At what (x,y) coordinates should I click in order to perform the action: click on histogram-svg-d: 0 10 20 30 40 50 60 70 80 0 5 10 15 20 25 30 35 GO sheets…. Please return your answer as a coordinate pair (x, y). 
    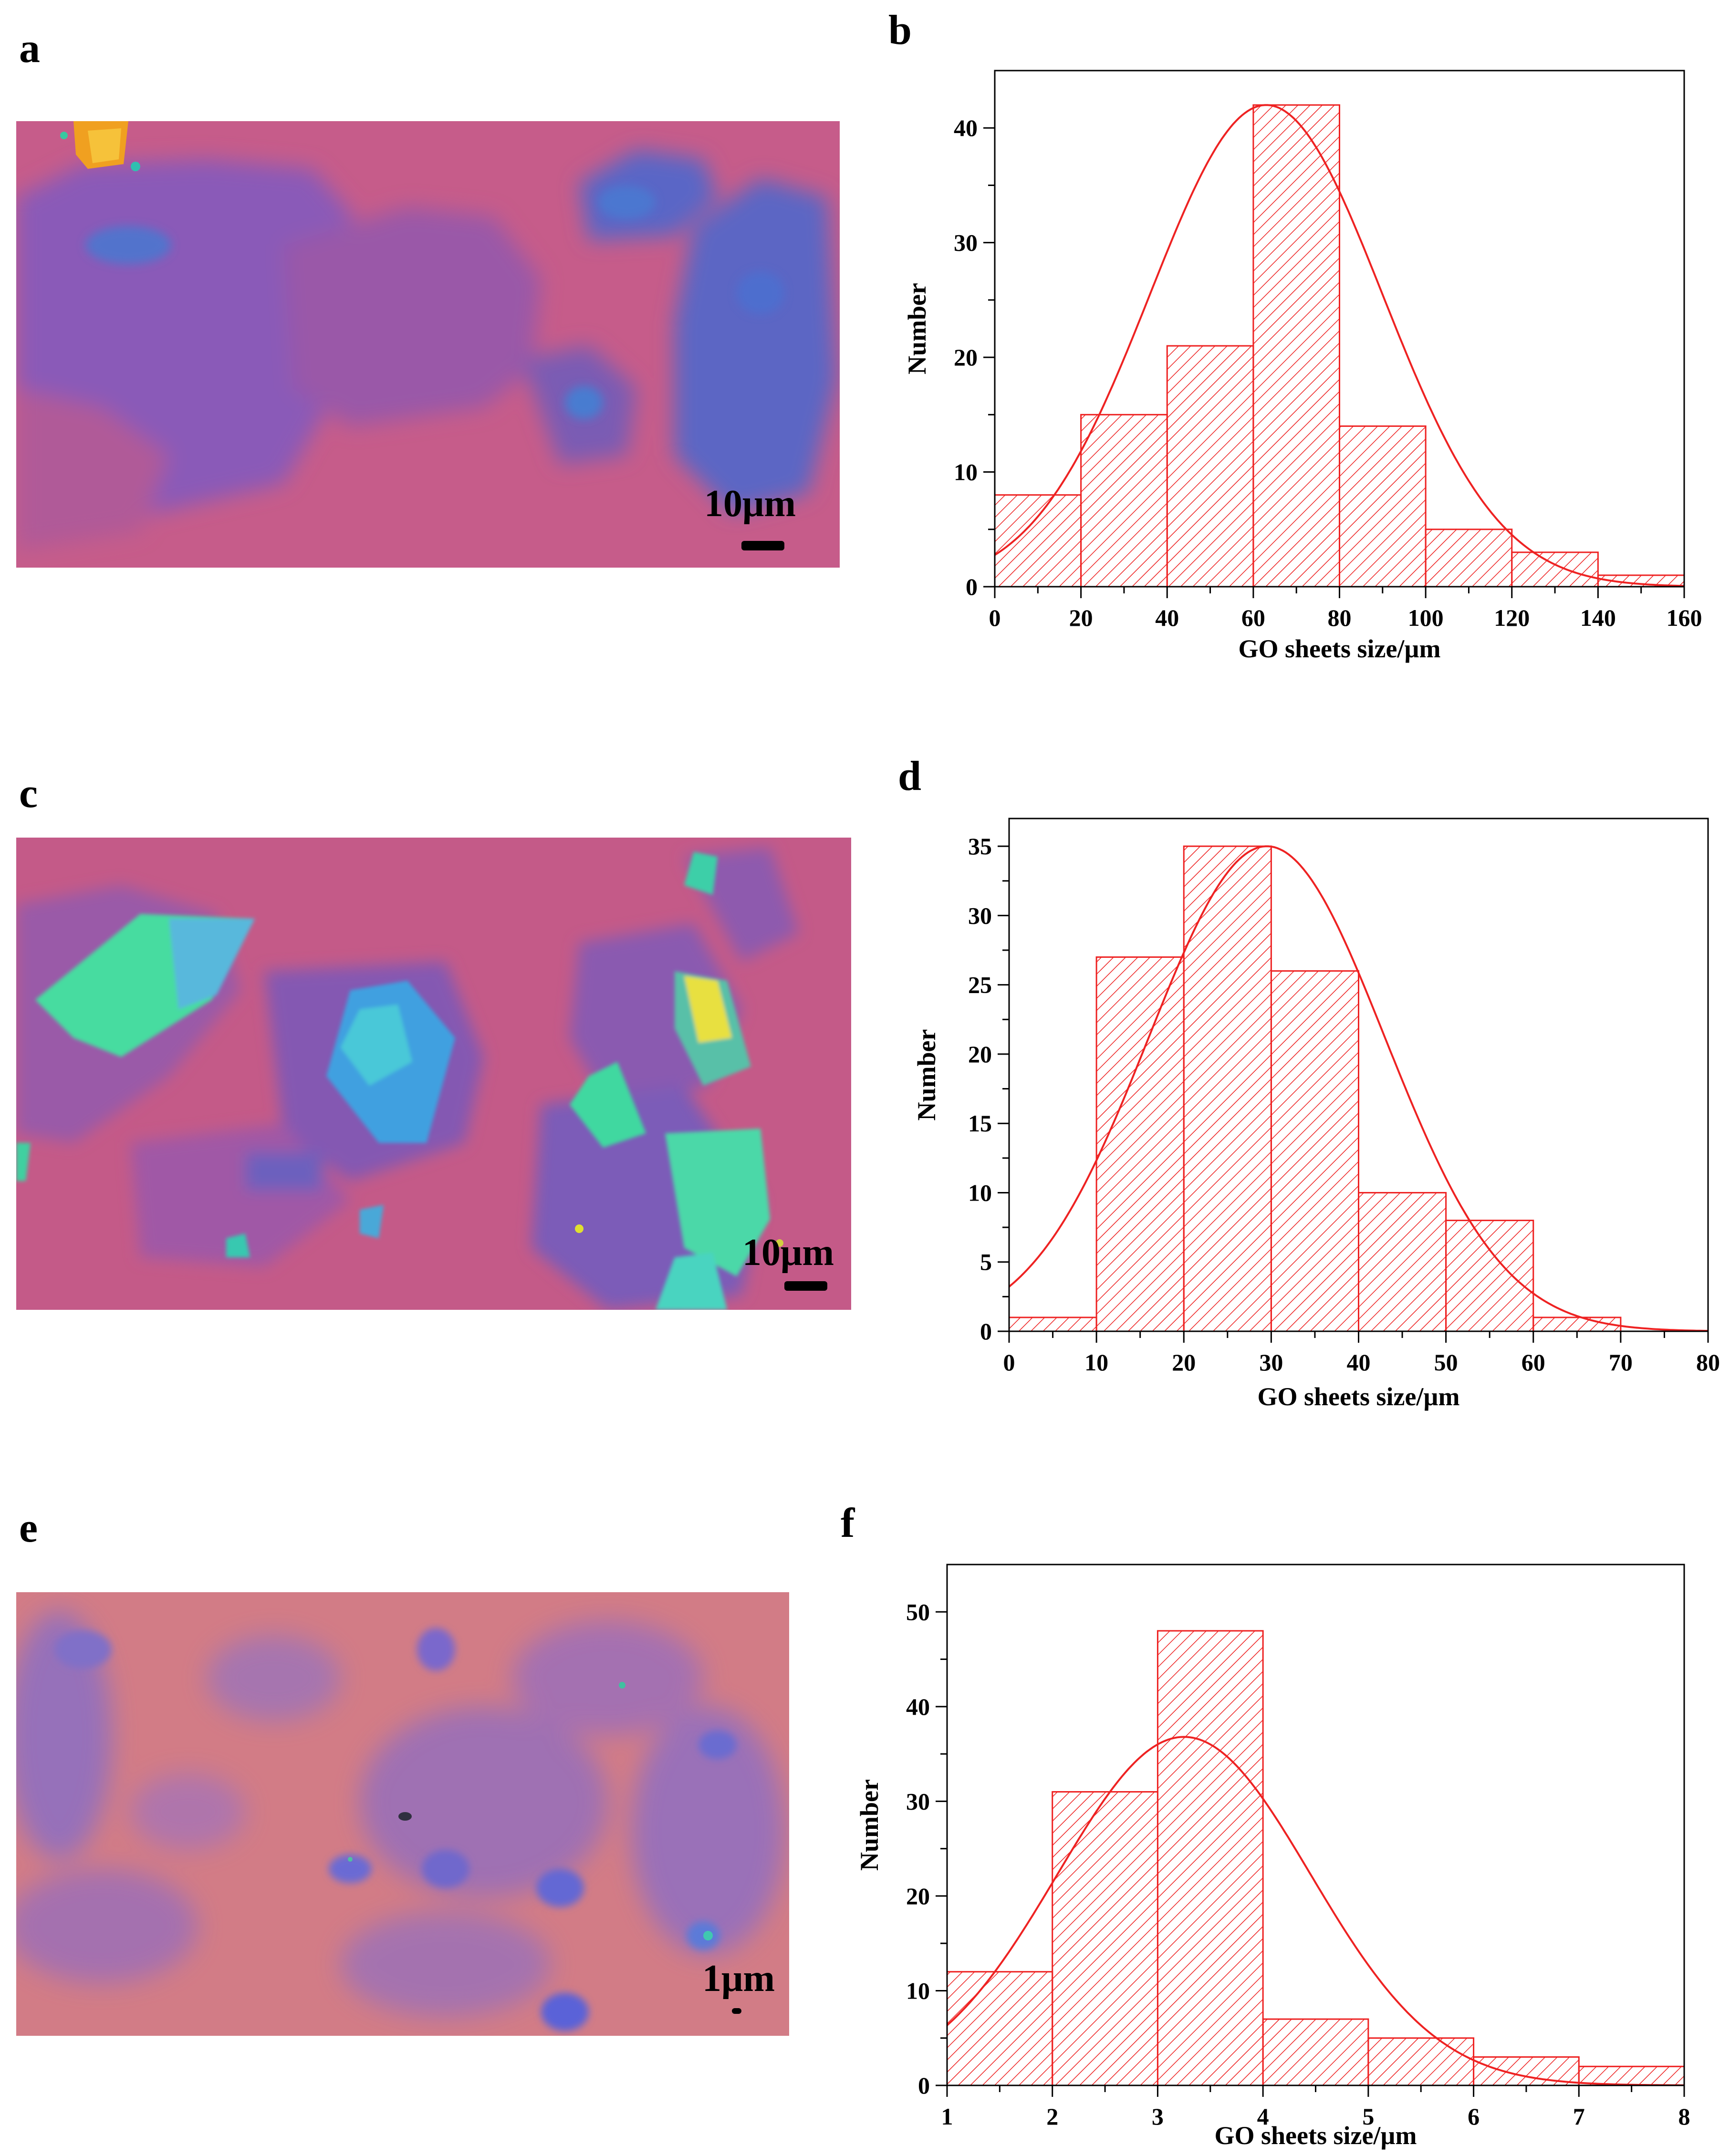
    Looking at the image, I should click on (1316, 1114).